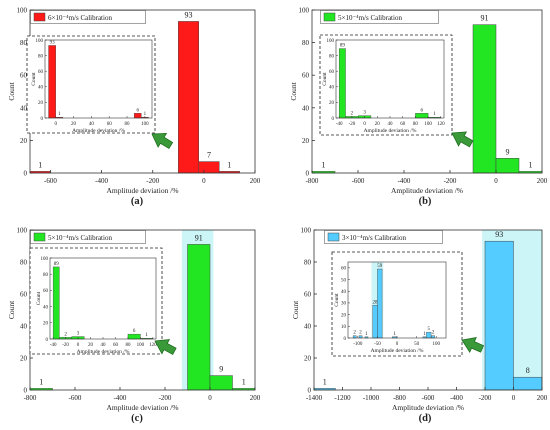 Image resolution: width=550 pixels, height=430 pixels. Describe the element at coordinates (333, 237) in the screenshot. I see `legend-swatch` at that location.